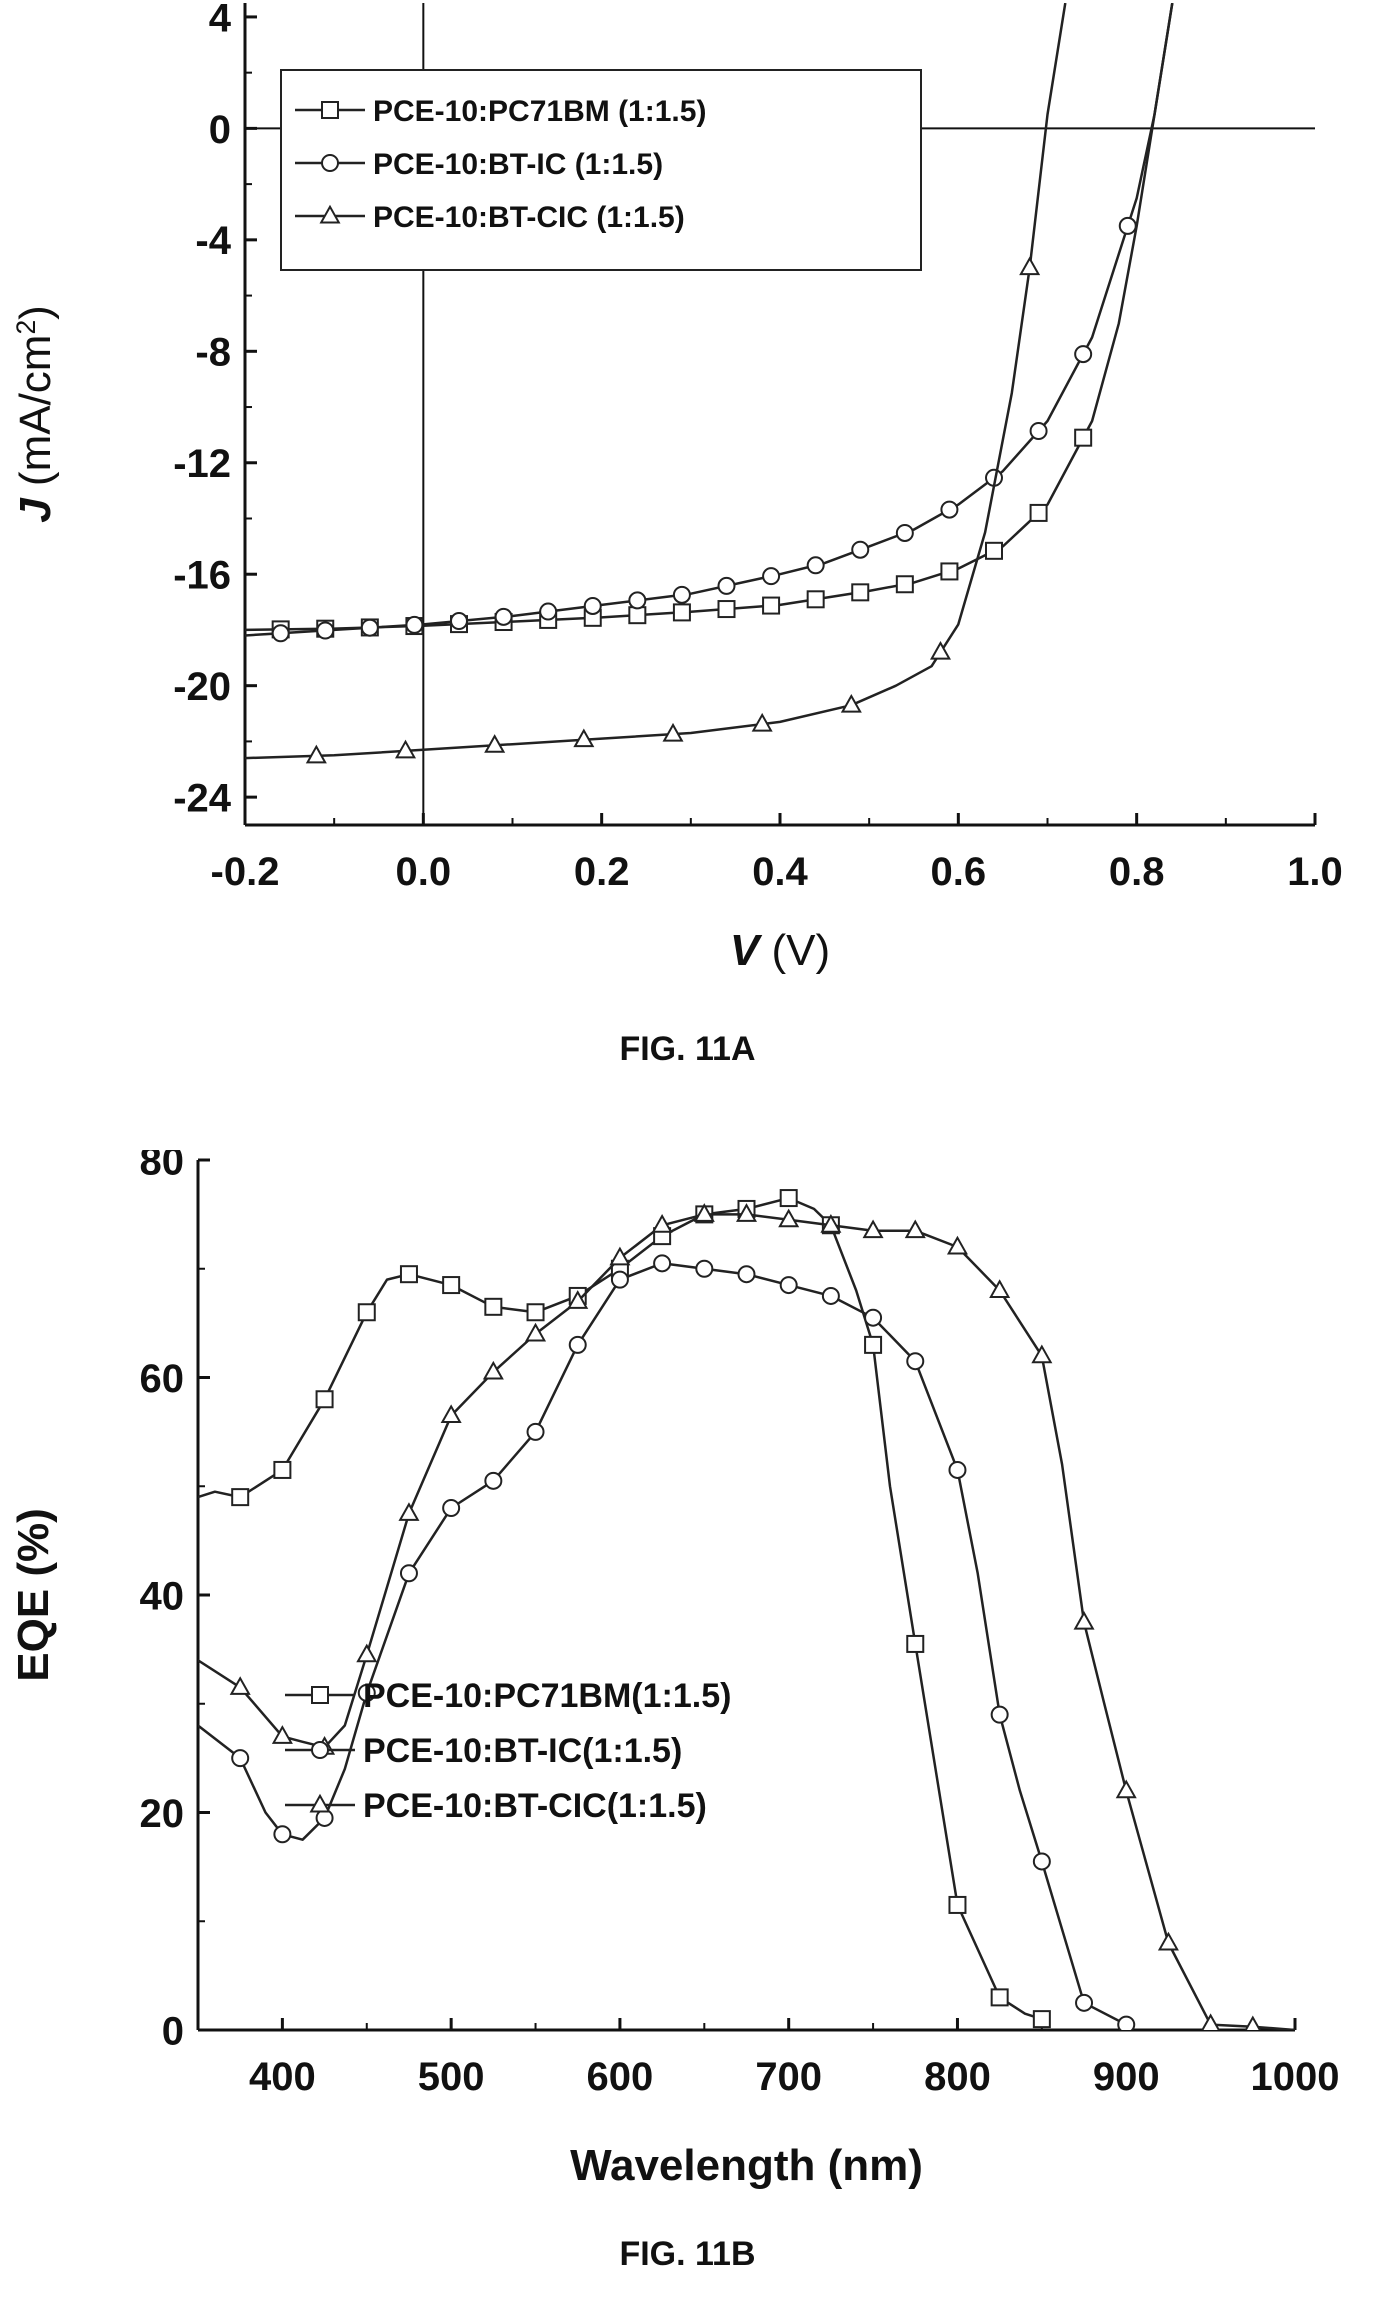  Describe the element at coordinates (162, 1814) in the screenshot. I see `y-tick-label: 20` at that location.